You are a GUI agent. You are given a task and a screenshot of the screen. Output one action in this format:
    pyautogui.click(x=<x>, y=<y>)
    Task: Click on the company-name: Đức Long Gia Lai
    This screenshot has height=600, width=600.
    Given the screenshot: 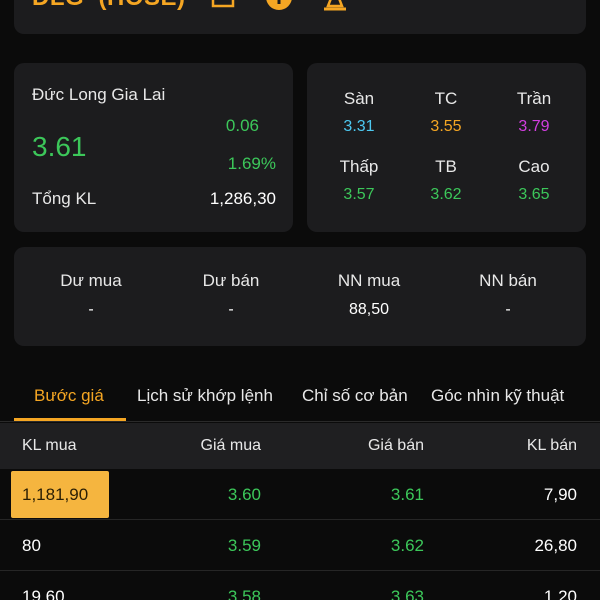 What is the action you would take?
    pyautogui.click(x=99, y=94)
    